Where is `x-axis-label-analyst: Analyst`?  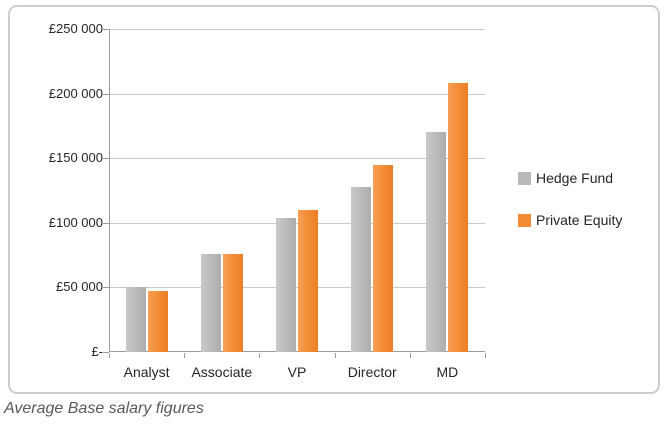
x-axis-label-analyst: Analyst is located at coordinates (146, 372).